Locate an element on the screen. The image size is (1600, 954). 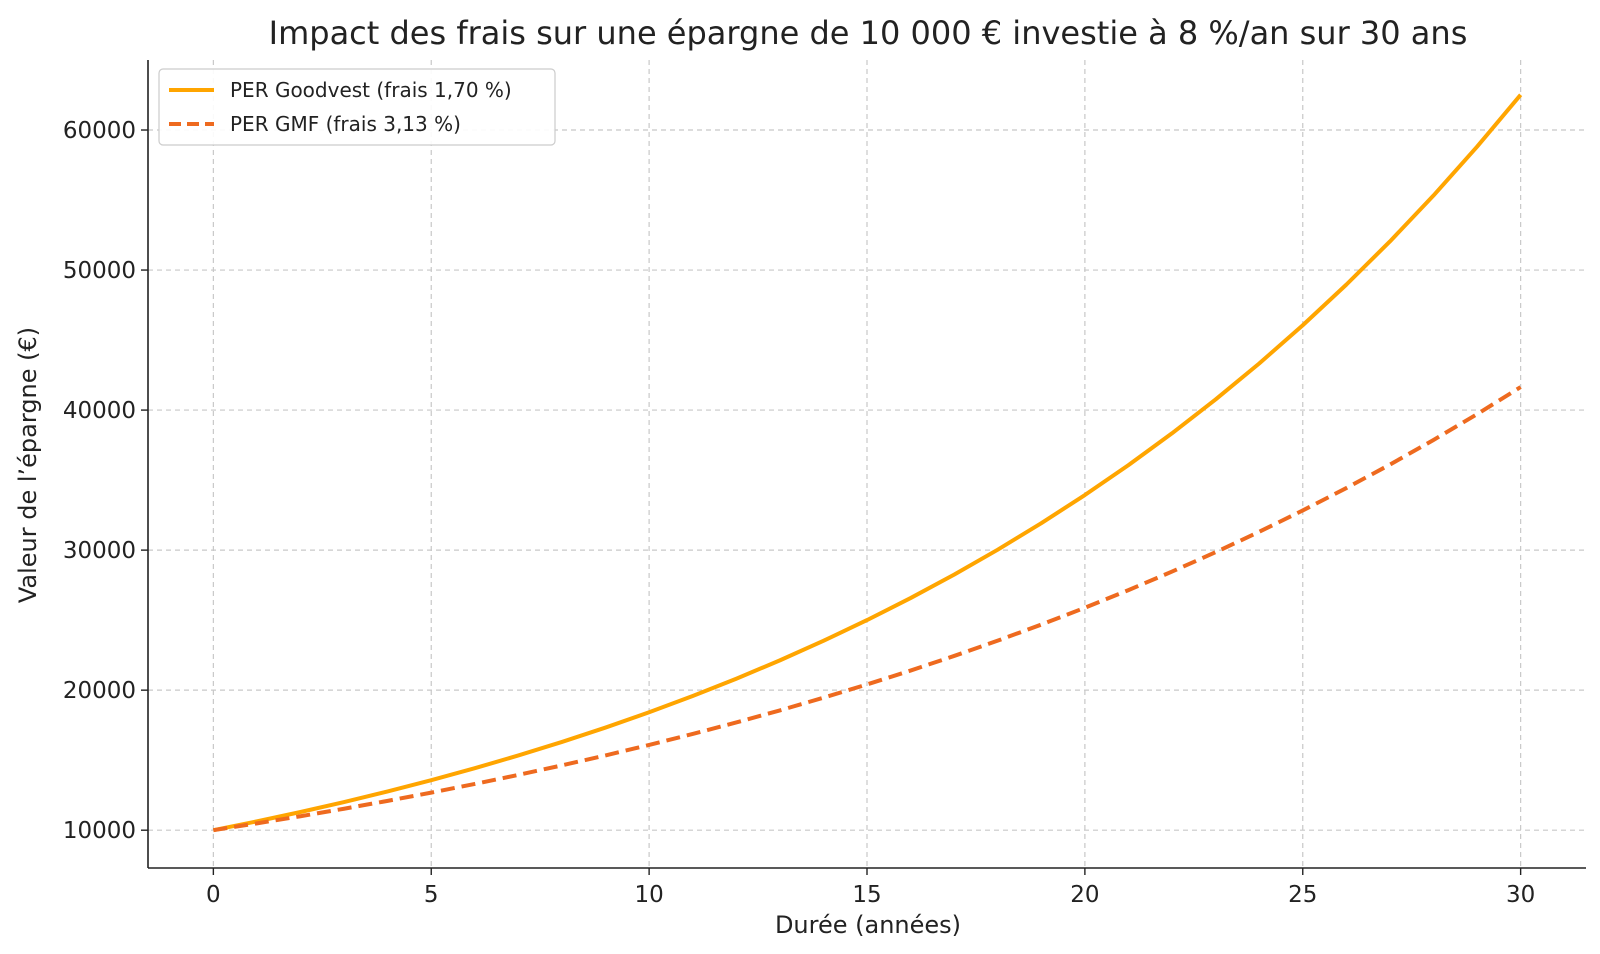
y-tick-label: 10000 is located at coordinates (99, 831).